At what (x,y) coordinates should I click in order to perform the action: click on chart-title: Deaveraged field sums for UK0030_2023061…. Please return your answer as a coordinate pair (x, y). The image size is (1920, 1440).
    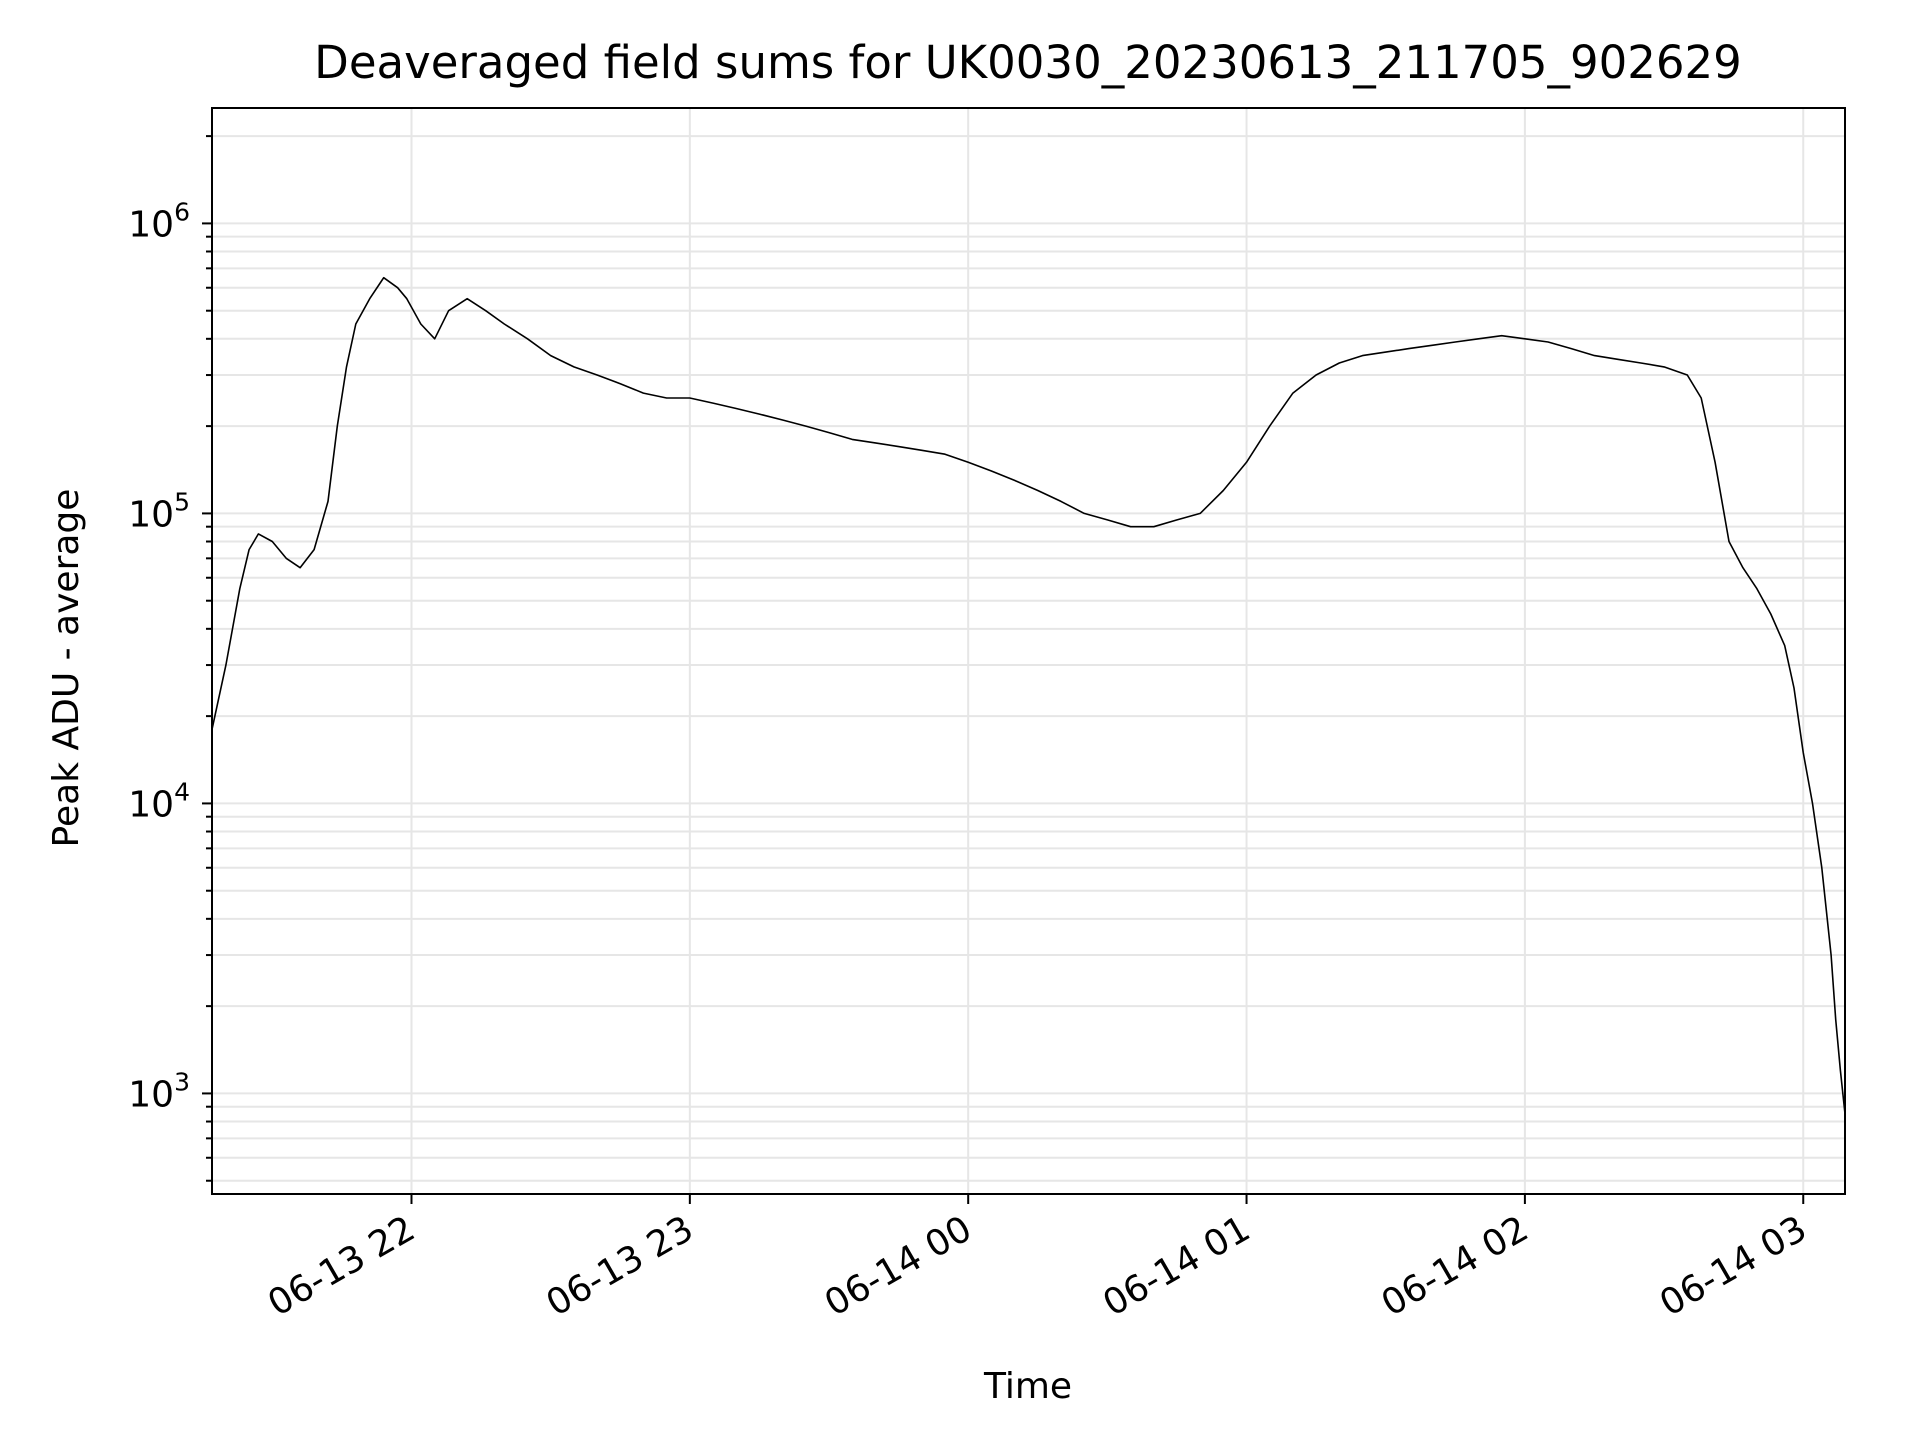
    Looking at the image, I should click on (1028, 62).